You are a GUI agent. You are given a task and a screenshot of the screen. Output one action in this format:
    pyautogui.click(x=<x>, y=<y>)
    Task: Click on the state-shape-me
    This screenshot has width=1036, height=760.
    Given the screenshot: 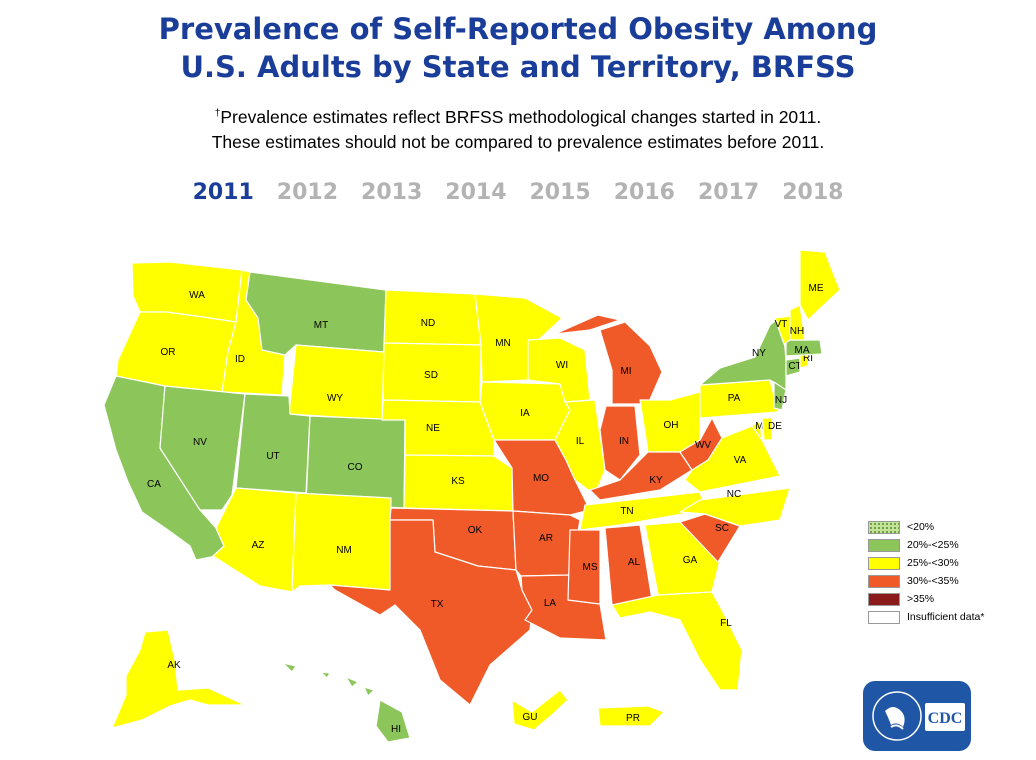 What is the action you would take?
    pyautogui.click(x=820, y=285)
    